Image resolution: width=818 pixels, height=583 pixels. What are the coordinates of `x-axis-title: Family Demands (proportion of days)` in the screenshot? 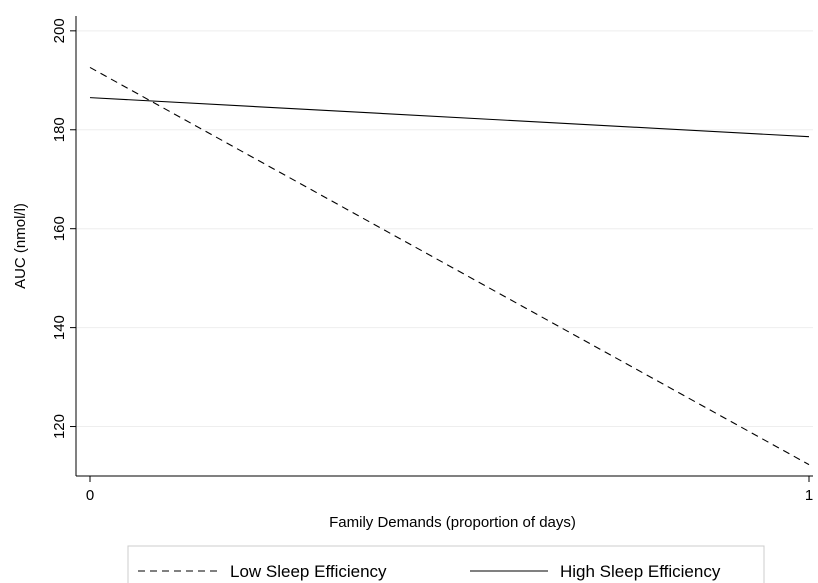 It's located at (452, 522).